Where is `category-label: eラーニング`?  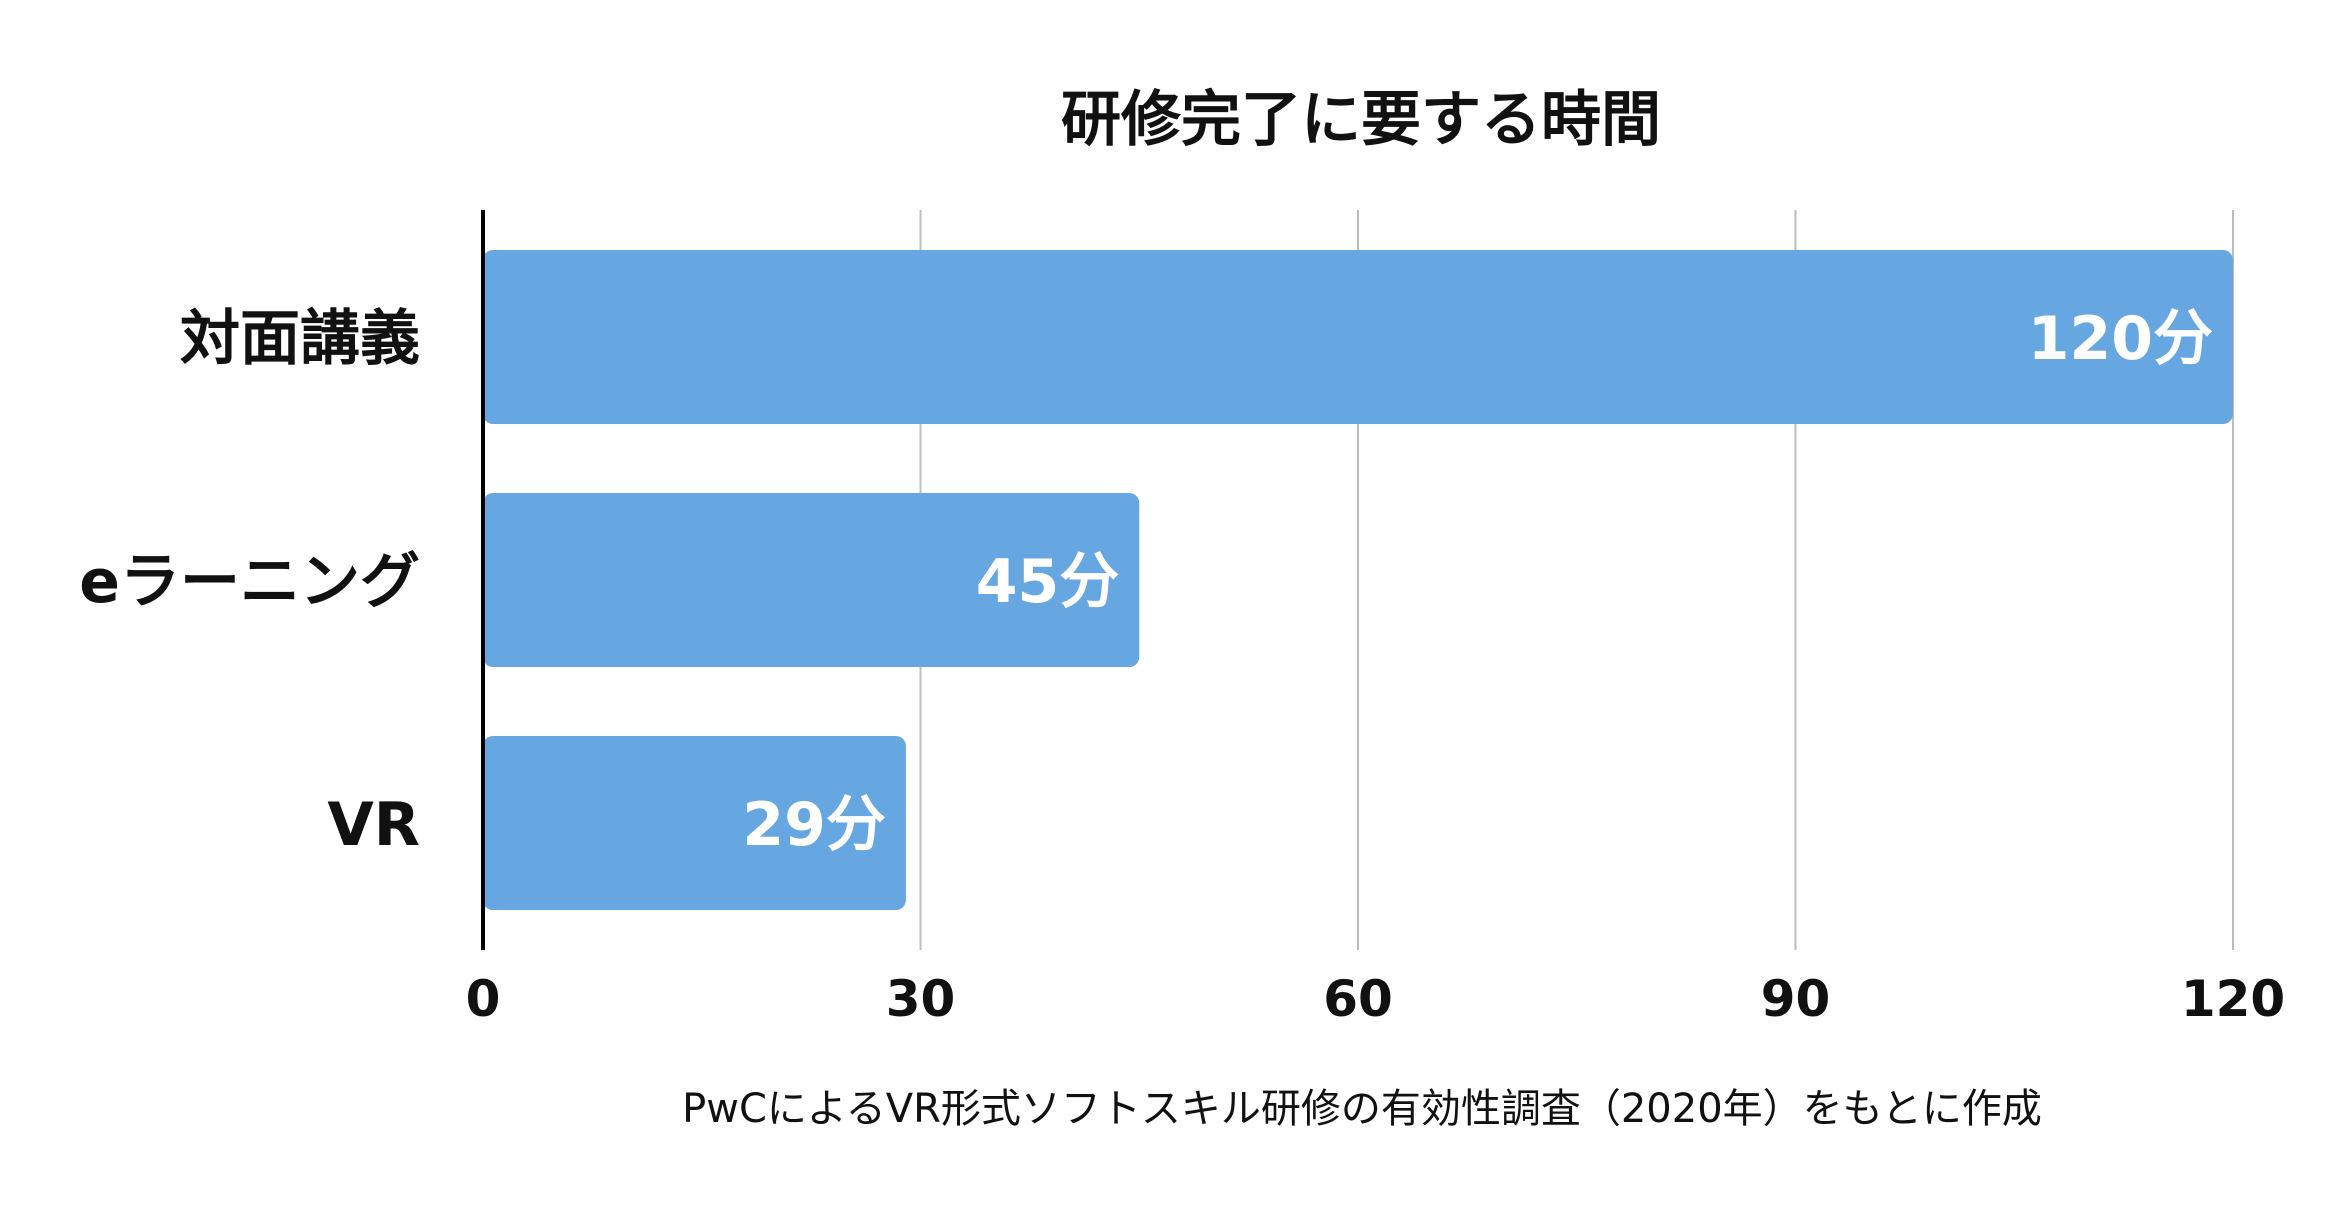 category-label: eラーニング is located at coordinates (249, 582).